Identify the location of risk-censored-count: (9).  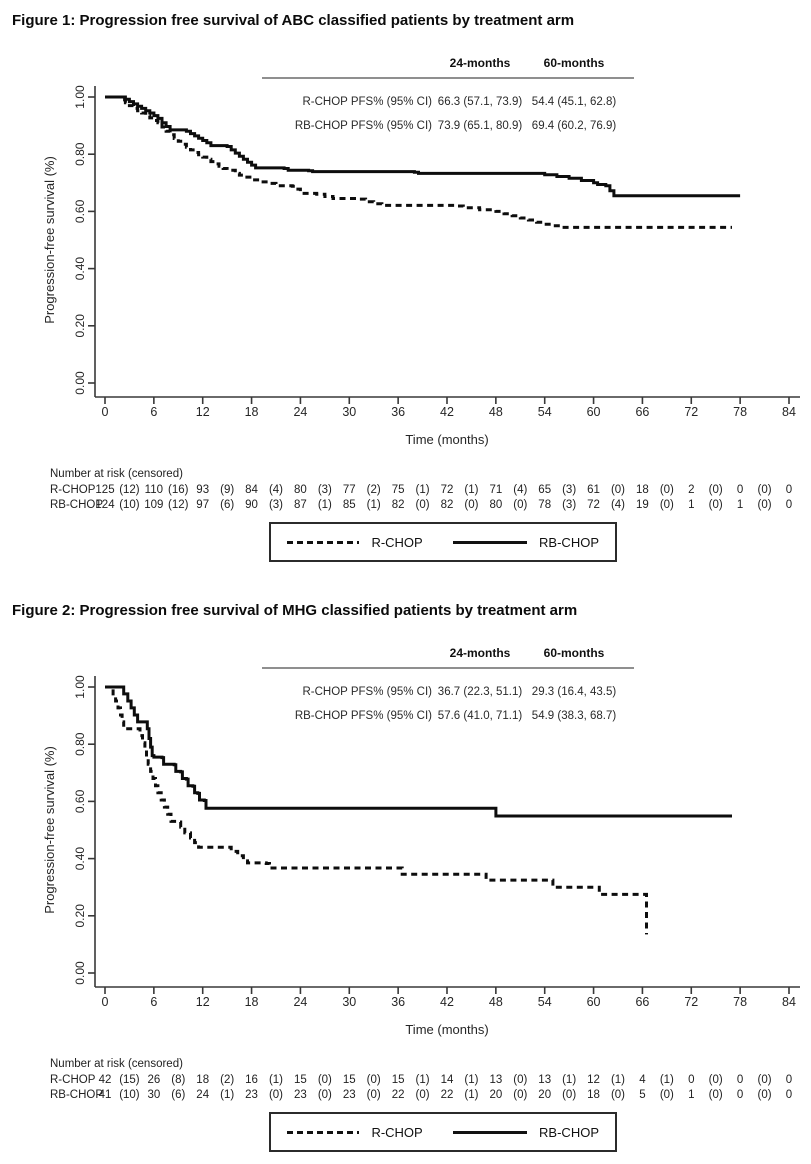
(227, 490).